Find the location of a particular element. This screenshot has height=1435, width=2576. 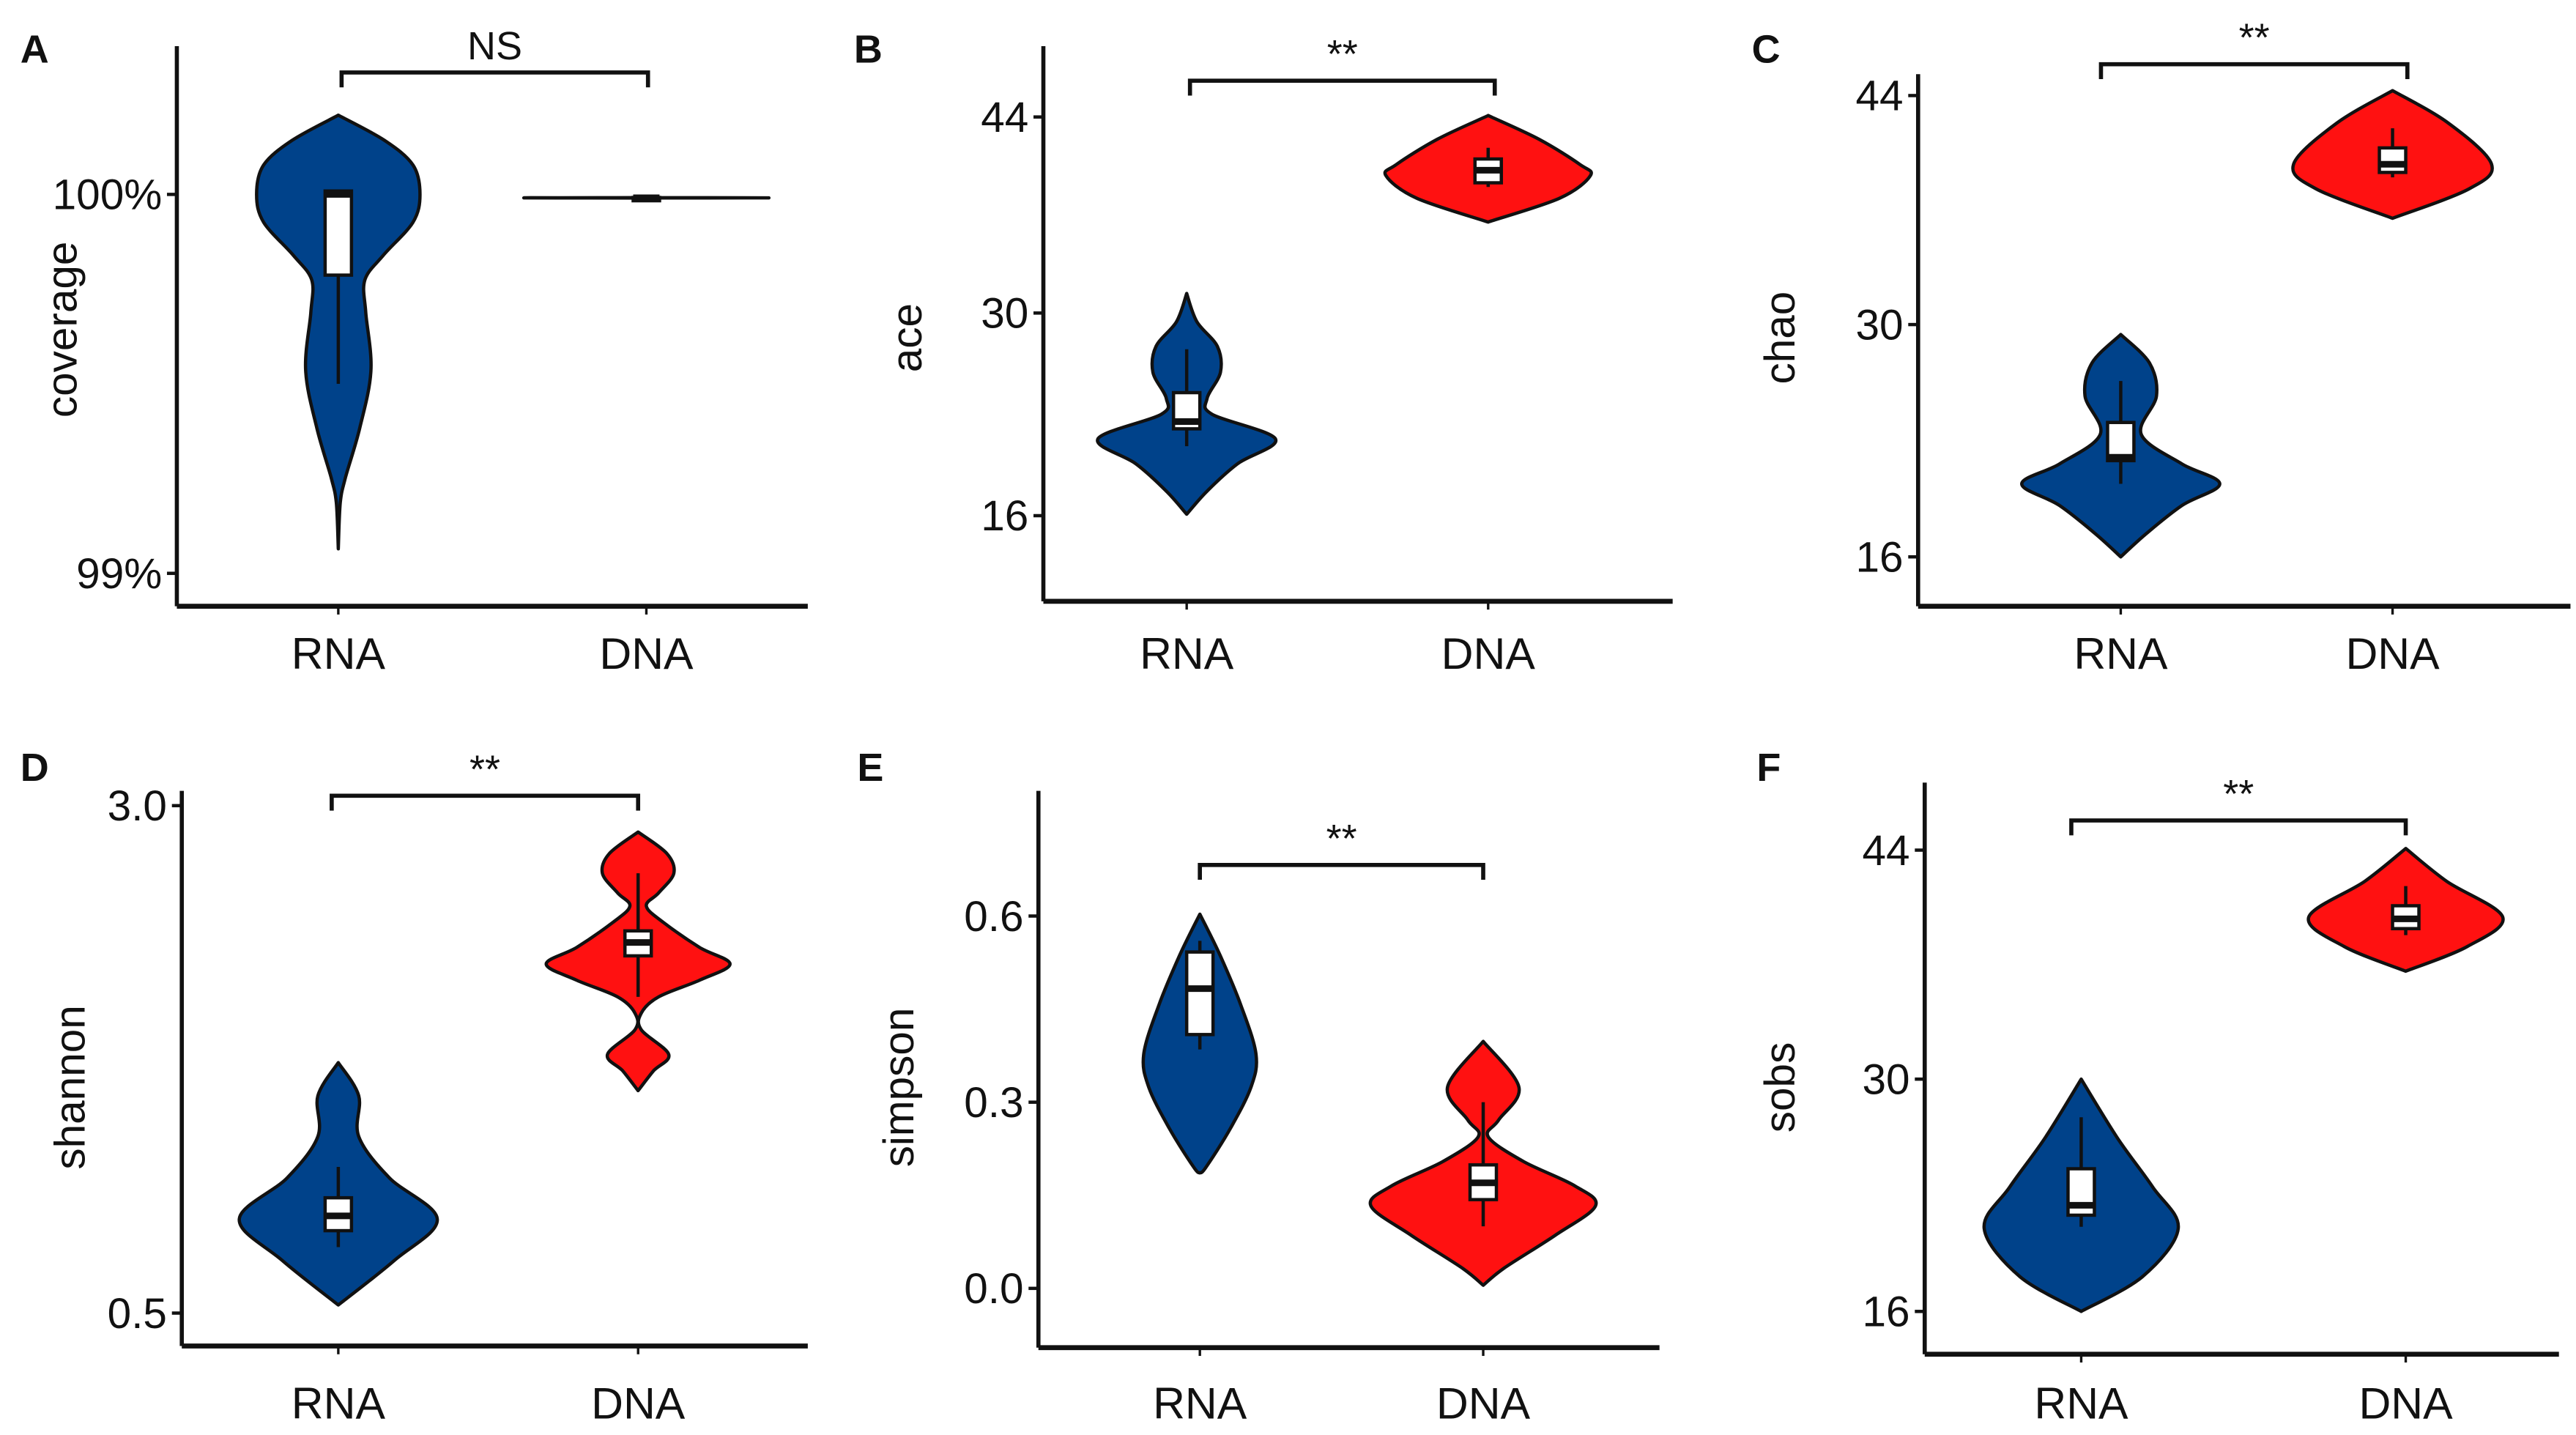

y-axis-label: sobs is located at coordinates (1780, 1087).